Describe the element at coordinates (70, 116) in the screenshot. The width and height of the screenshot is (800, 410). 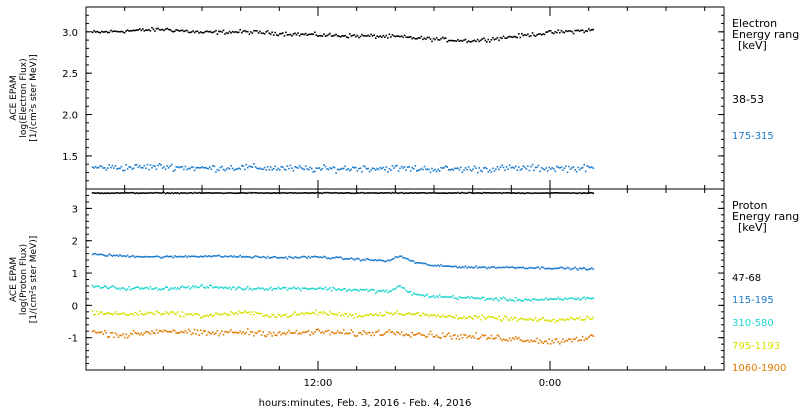
I see `y-tick-label: 2.0` at that location.